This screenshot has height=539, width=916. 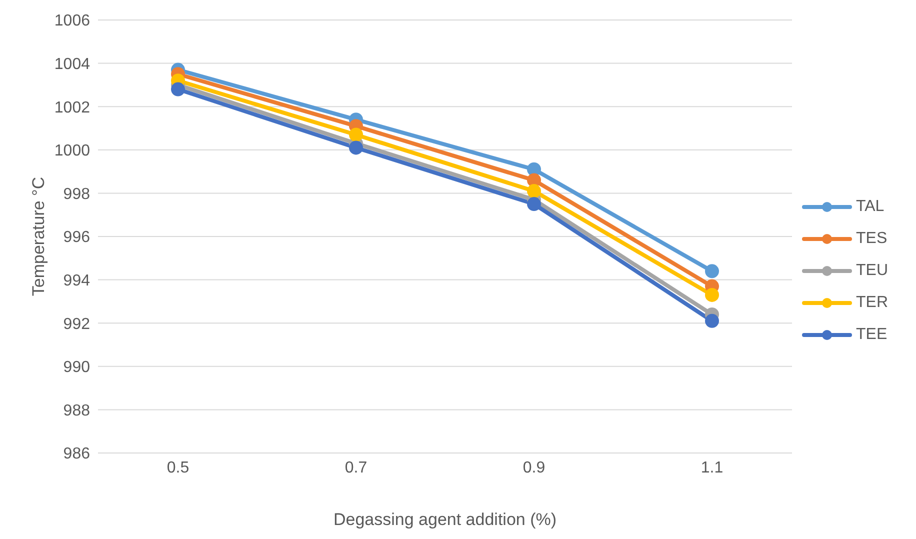 What do you see at coordinates (534, 467) in the screenshot?
I see `x-tick-label: 0.9` at bounding box center [534, 467].